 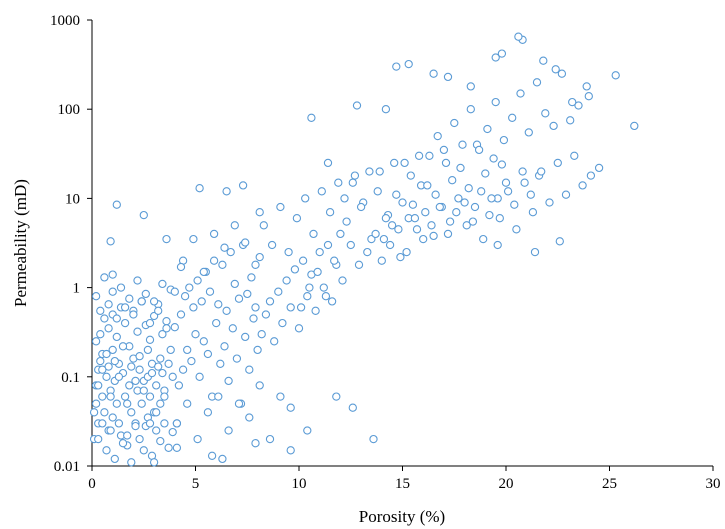 I want to click on y-axis-ticks: 0.01 0.1 1 10 100 1000, so click(x=71, y=244).